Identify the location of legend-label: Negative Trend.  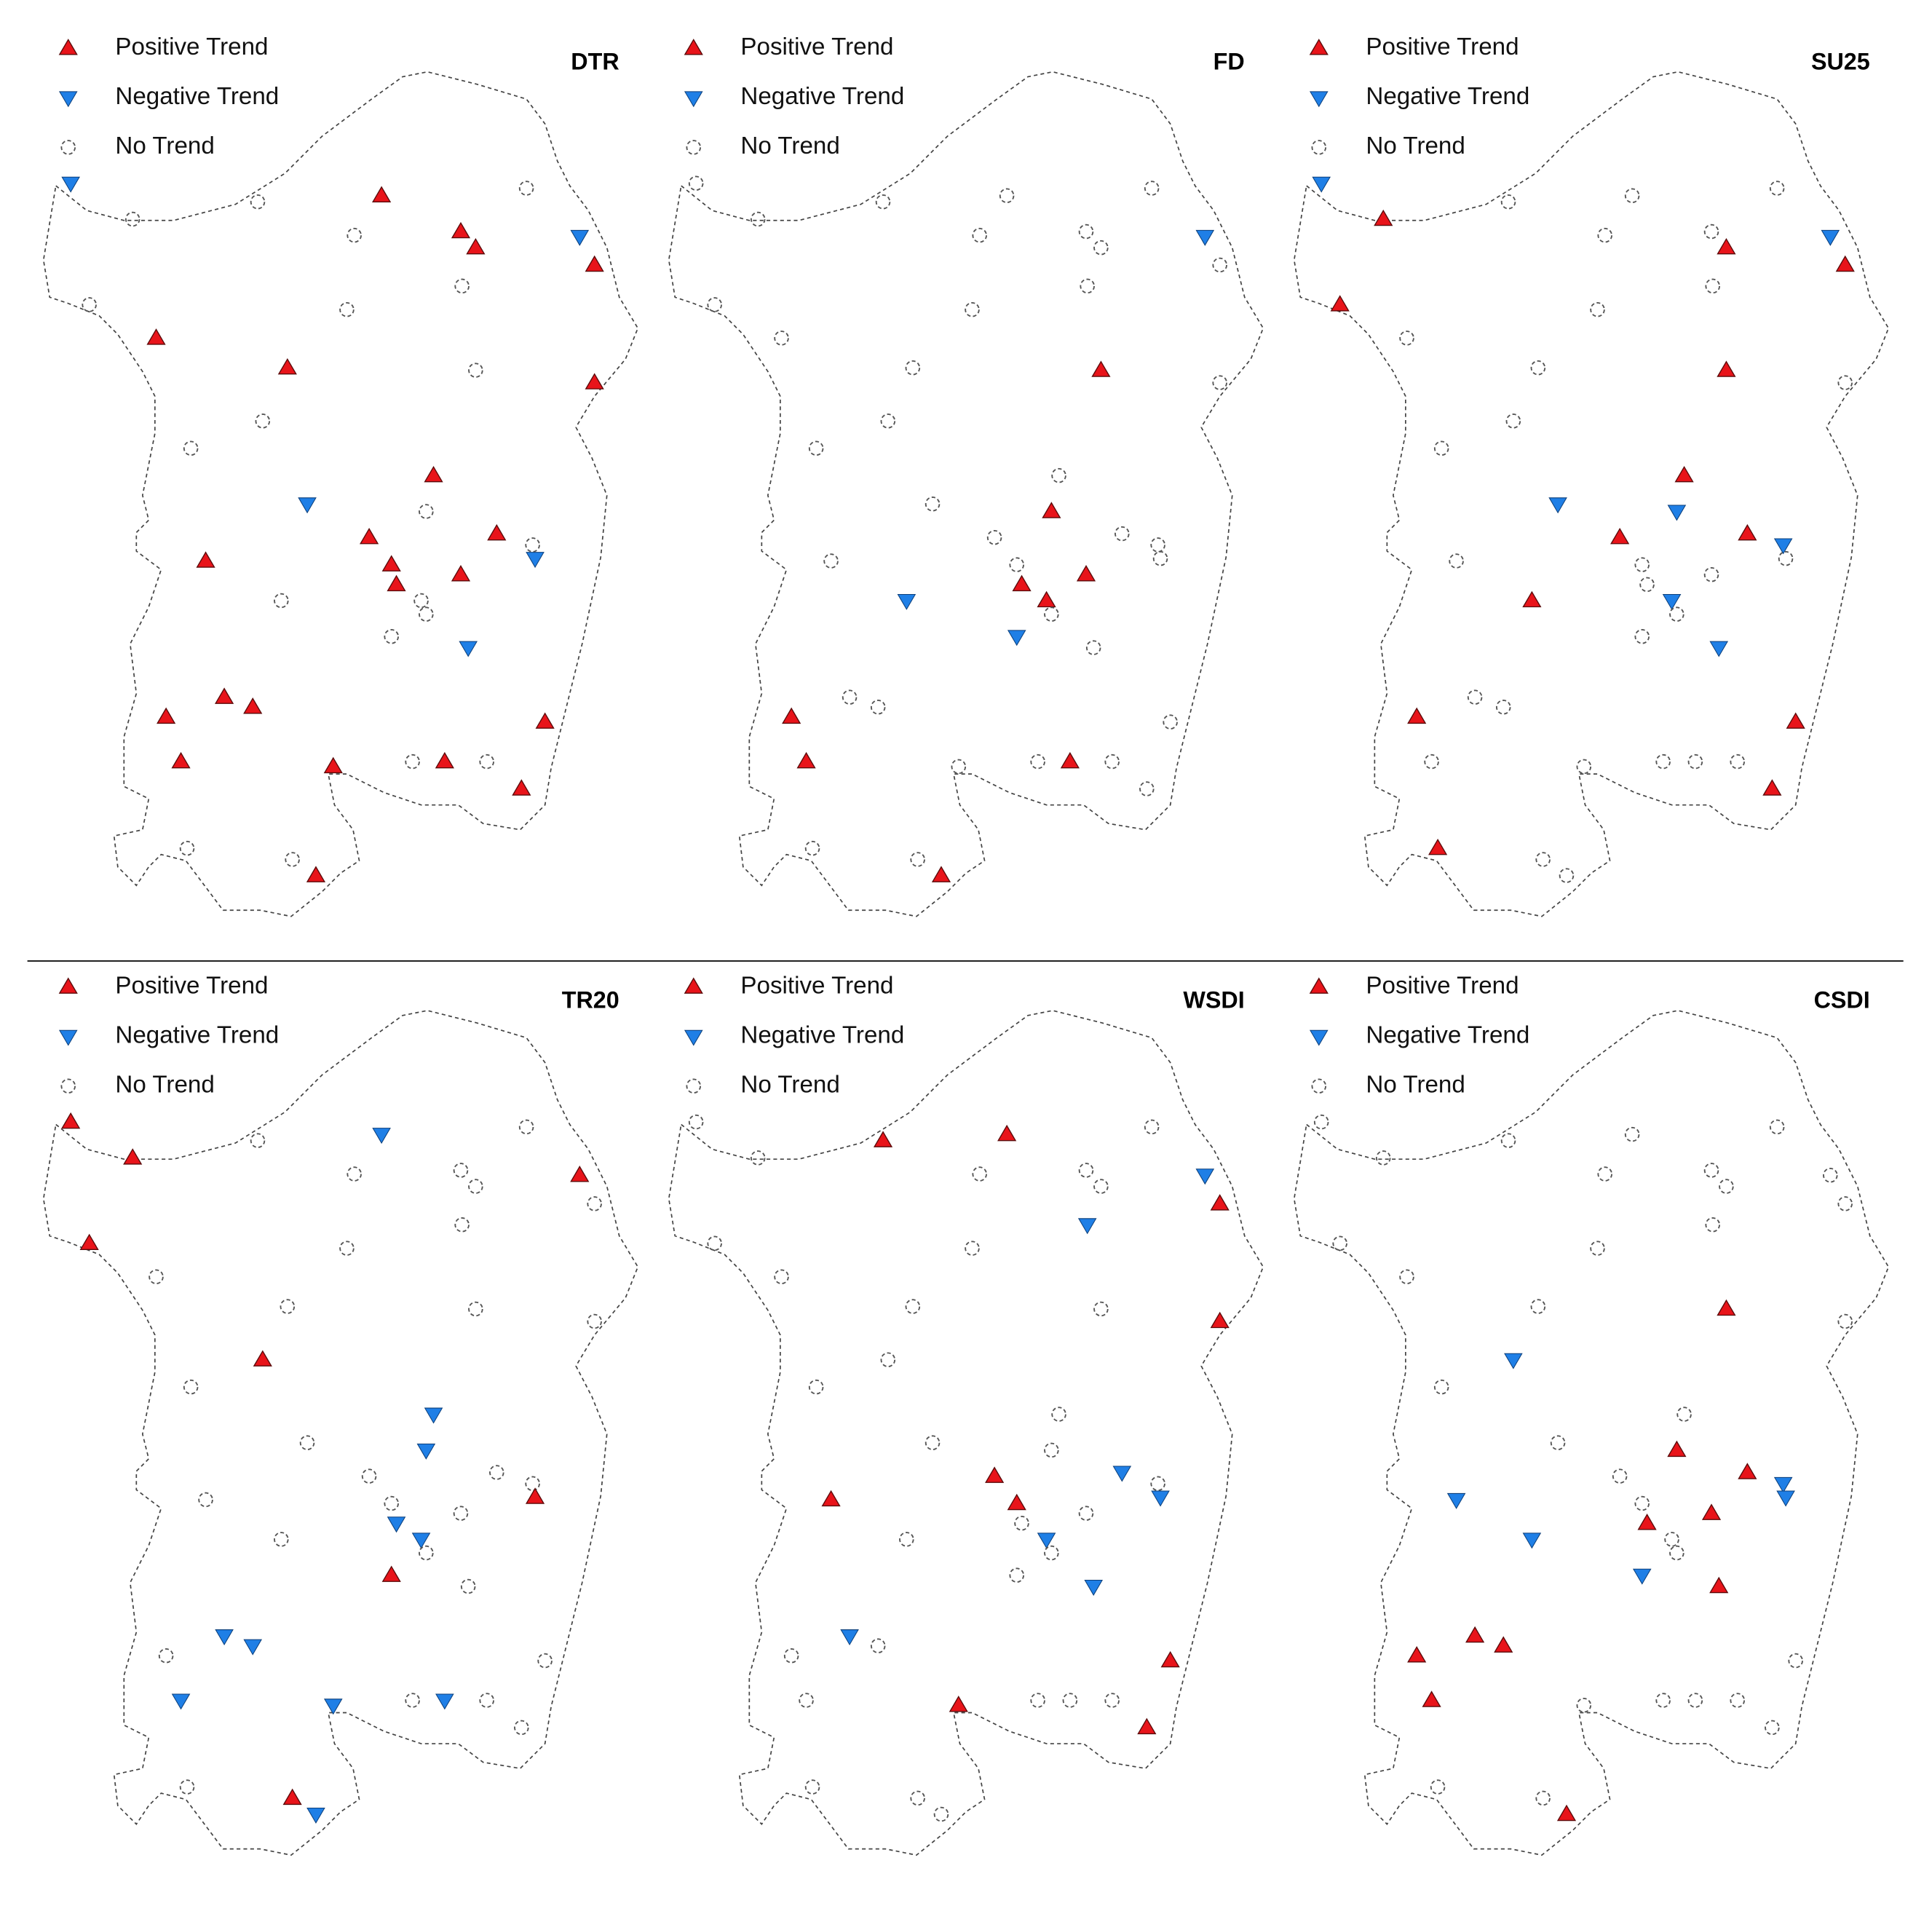
(197, 96).